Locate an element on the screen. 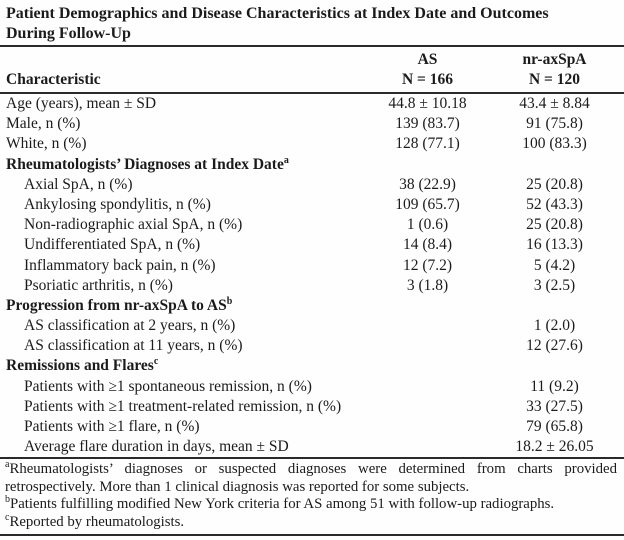  table-row: Patients with ≥1 flare, n (%) 79 (65.8) is located at coordinates (312, 427).